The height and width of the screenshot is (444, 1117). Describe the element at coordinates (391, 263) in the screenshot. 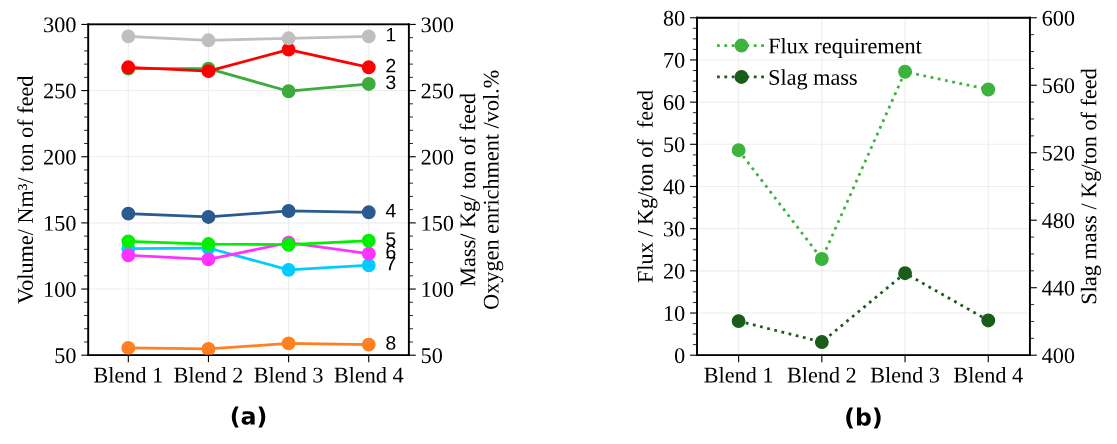

I see `series-label: 7` at that location.